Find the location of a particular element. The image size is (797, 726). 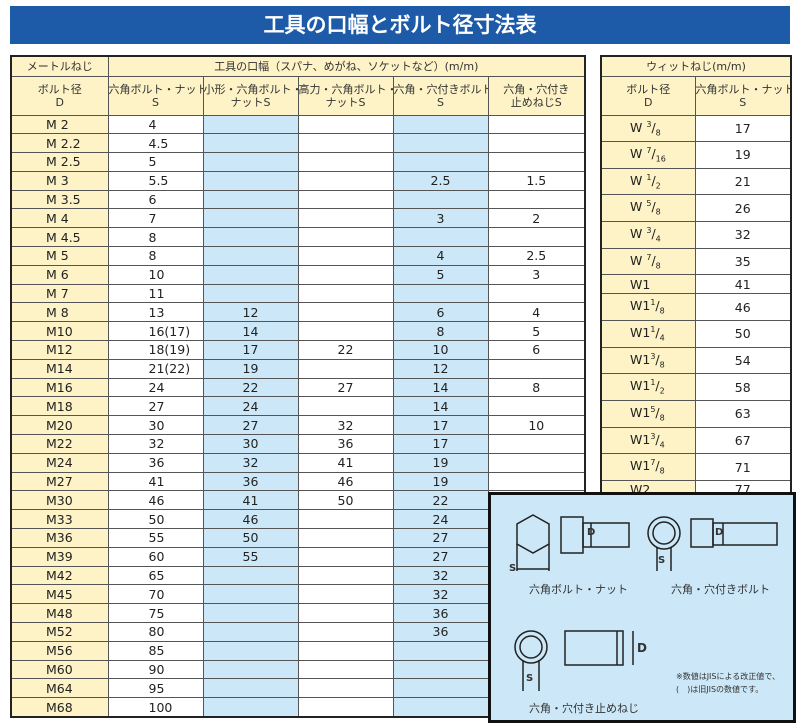

width-cell: 5 is located at coordinates (536, 331).